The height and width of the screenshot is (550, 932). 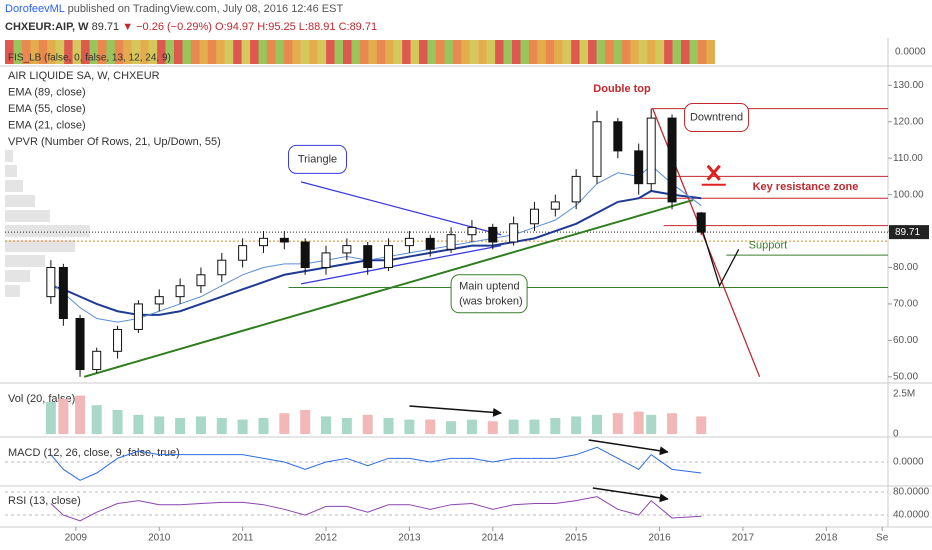 What do you see at coordinates (89, 58) in the screenshot?
I see `fis-label: FIS_LB (false, 0, false, 13, 12, 24, 9)` at bounding box center [89, 58].